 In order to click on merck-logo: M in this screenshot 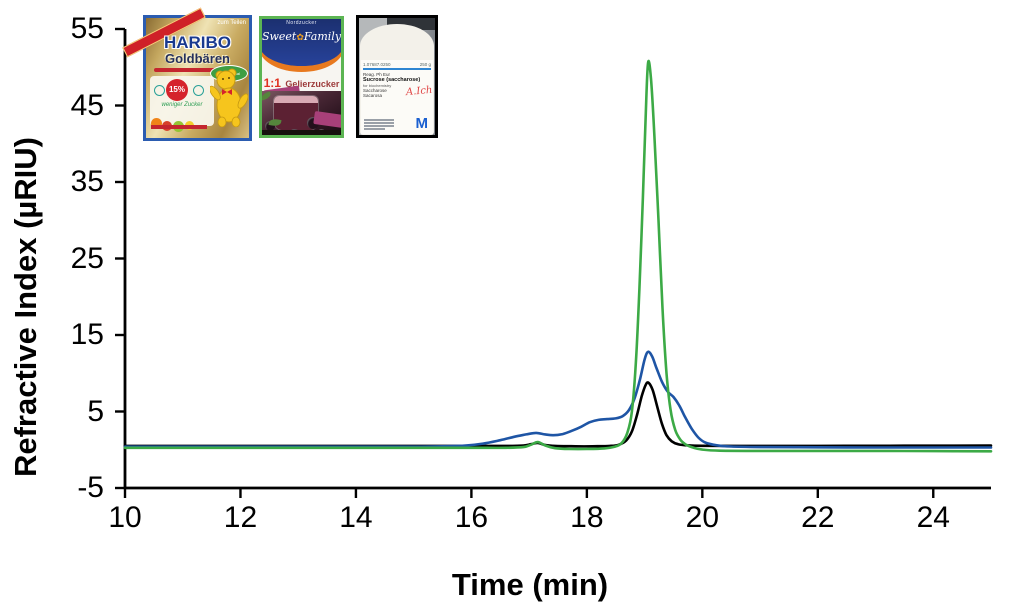, I will do `click(422, 123)`.